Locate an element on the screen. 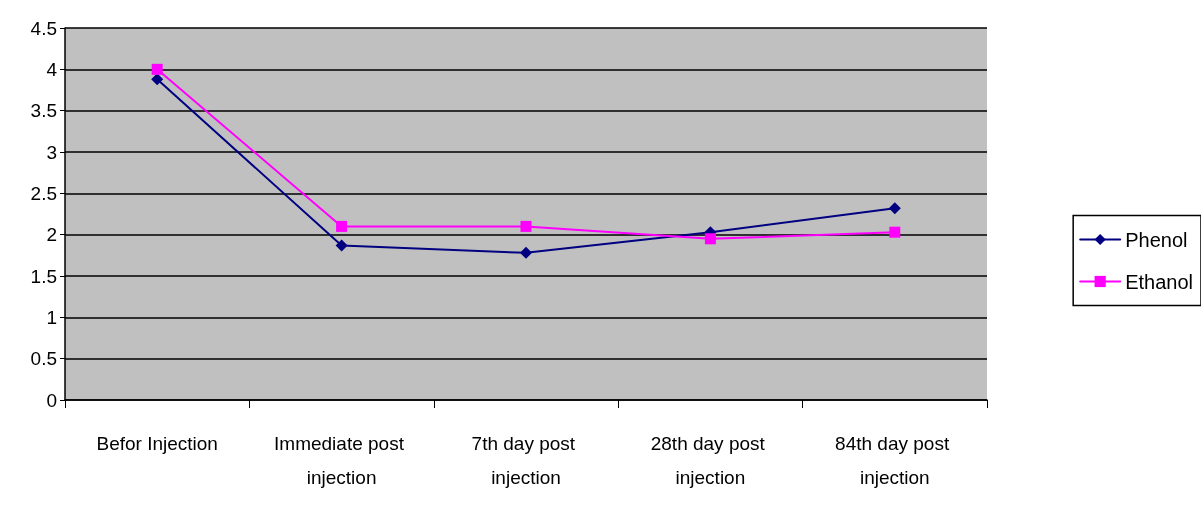 The image size is (1201, 521). legend-label: Ethanol is located at coordinates (1159, 281).